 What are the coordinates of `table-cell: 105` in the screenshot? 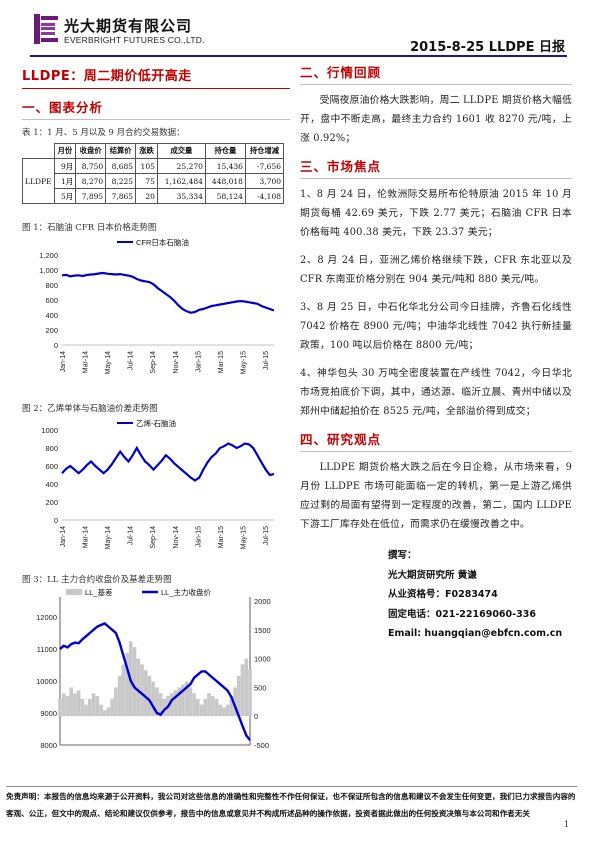 It's located at (146, 166).